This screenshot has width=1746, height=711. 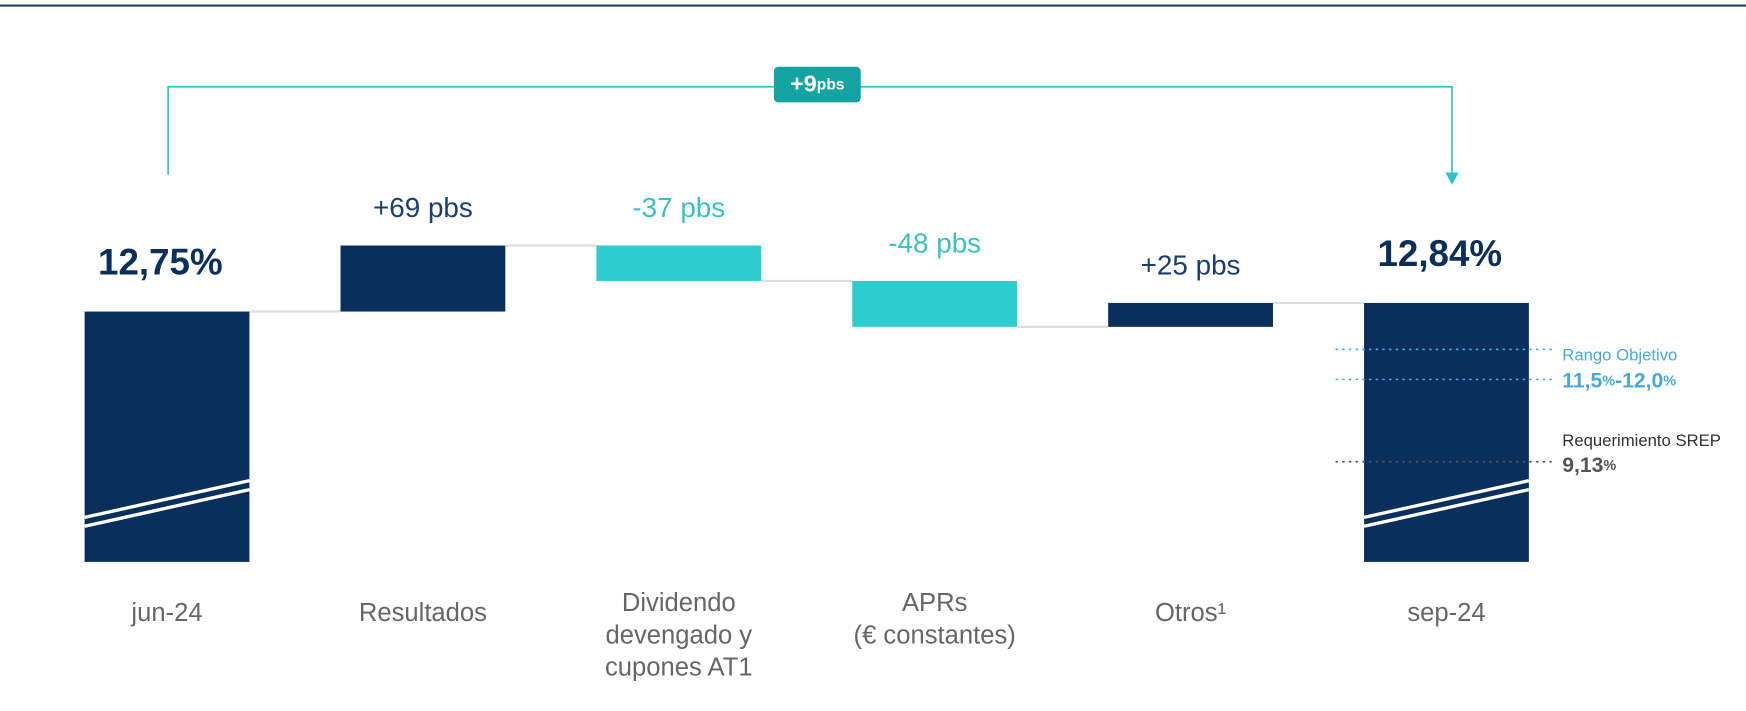 I want to click on delta-label: +69 pbs, so click(x=423, y=207).